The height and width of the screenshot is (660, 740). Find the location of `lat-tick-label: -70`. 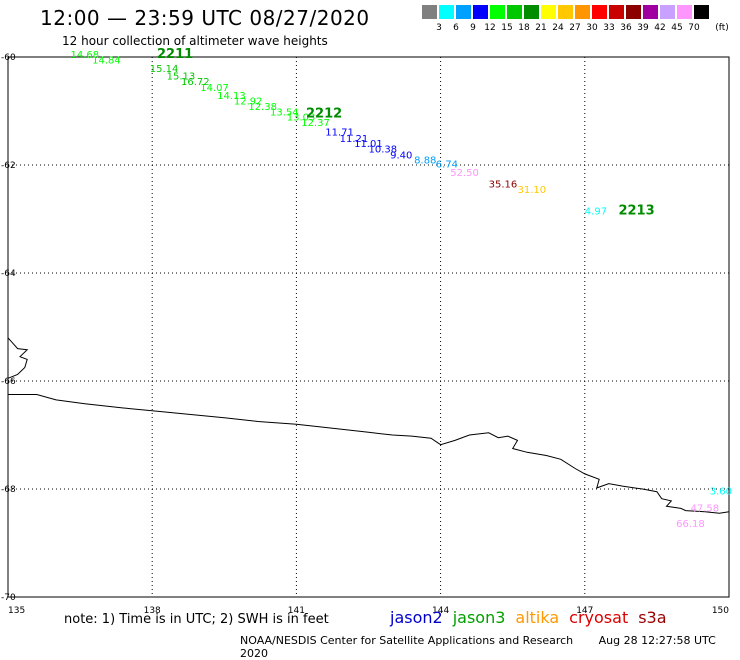

lat-tick-label: -70 is located at coordinates (8, 598).